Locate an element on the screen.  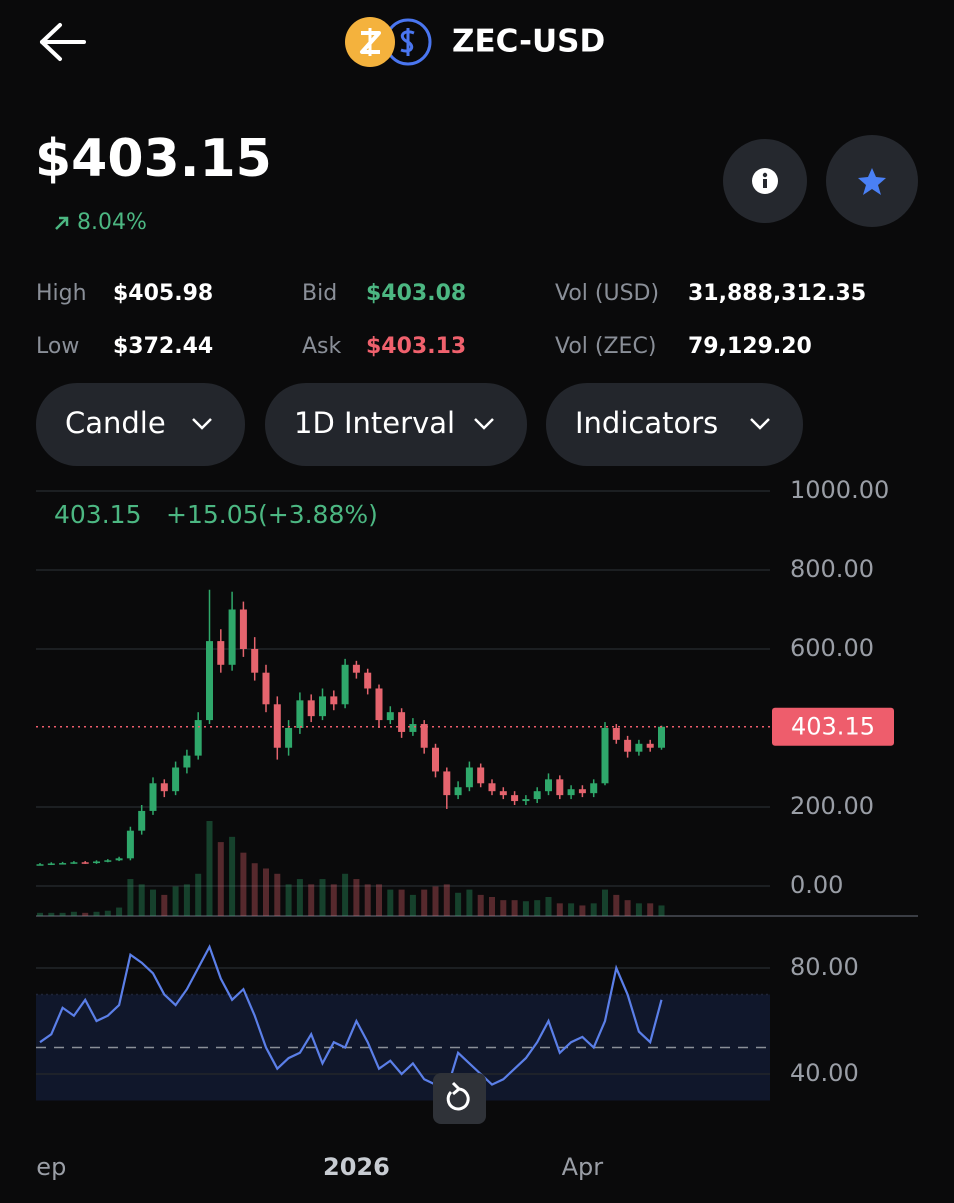
stat-label: High is located at coordinates (61, 293).